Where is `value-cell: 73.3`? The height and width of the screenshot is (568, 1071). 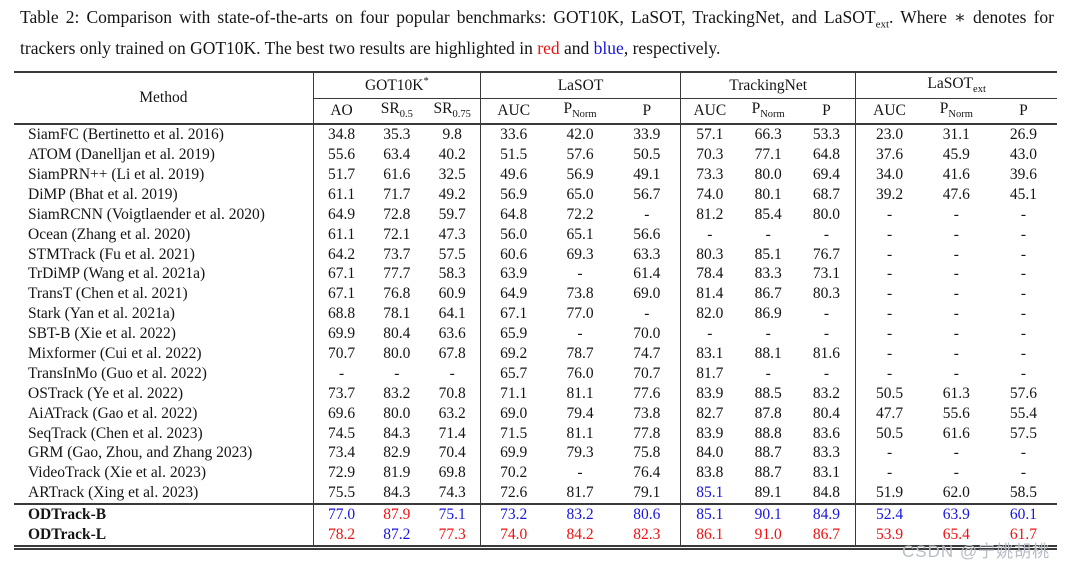
value-cell: 73.3 is located at coordinates (709, 174).